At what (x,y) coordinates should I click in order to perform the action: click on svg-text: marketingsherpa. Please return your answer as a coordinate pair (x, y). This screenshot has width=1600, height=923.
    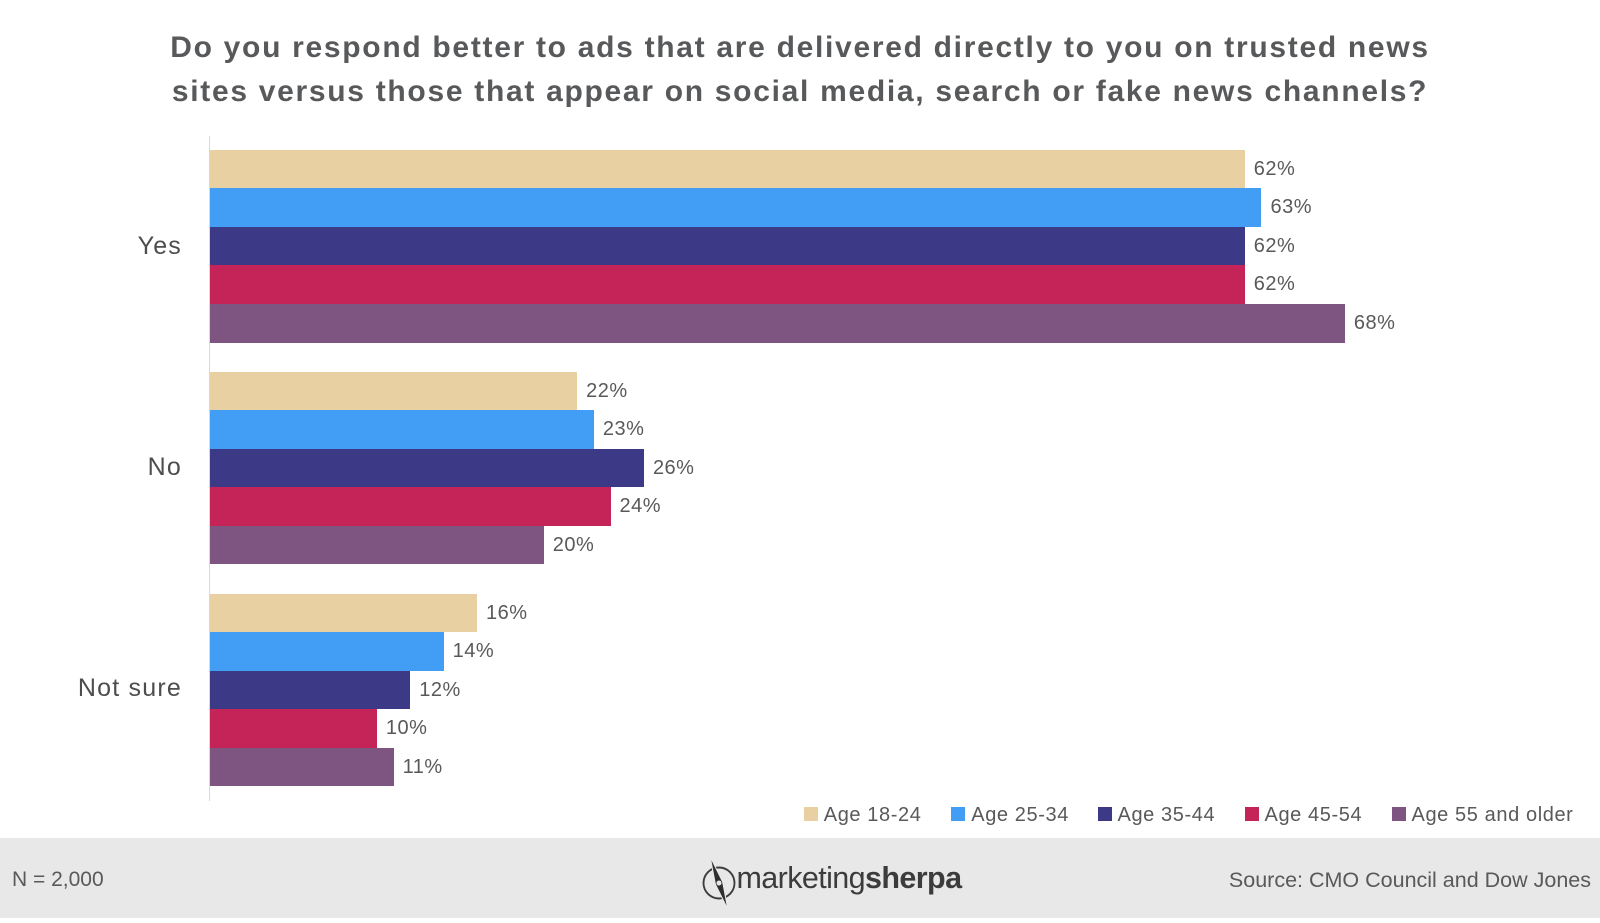
    Looking at the image, I should click on (850, 878).